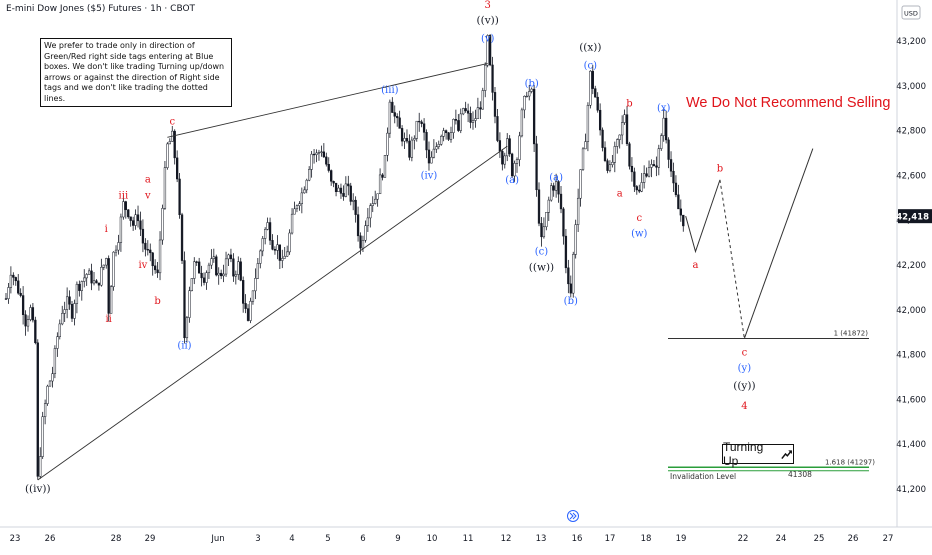 This screenshot has height=555, width=932. Describe the element at coordinates (664, 108) in the screenshot. I see `wave-label: (x)` at that location.